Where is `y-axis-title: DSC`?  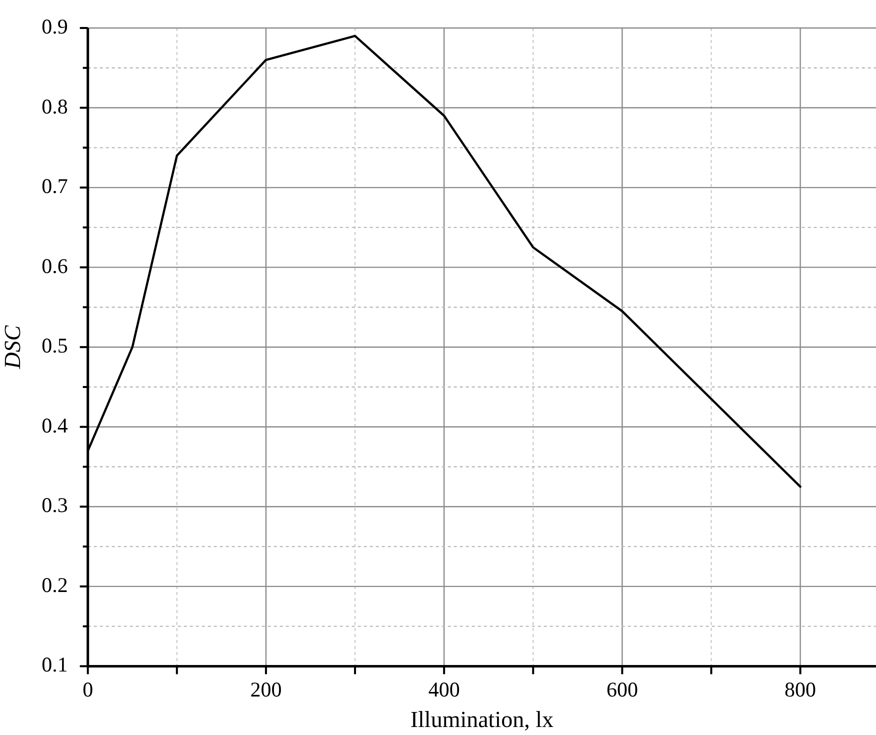 y-axis-title: DSC is located at coordinates (12, 347).